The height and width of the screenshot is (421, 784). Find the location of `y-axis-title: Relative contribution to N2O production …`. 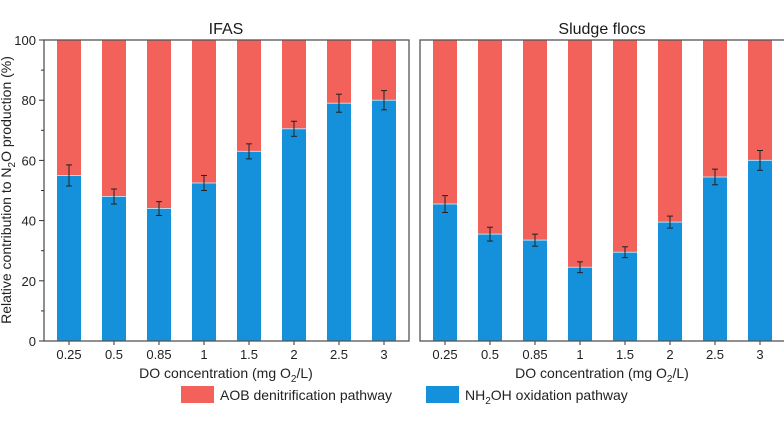

y-axis-title: Relative contribution to N2O production … is located at coordinates (9, 190).